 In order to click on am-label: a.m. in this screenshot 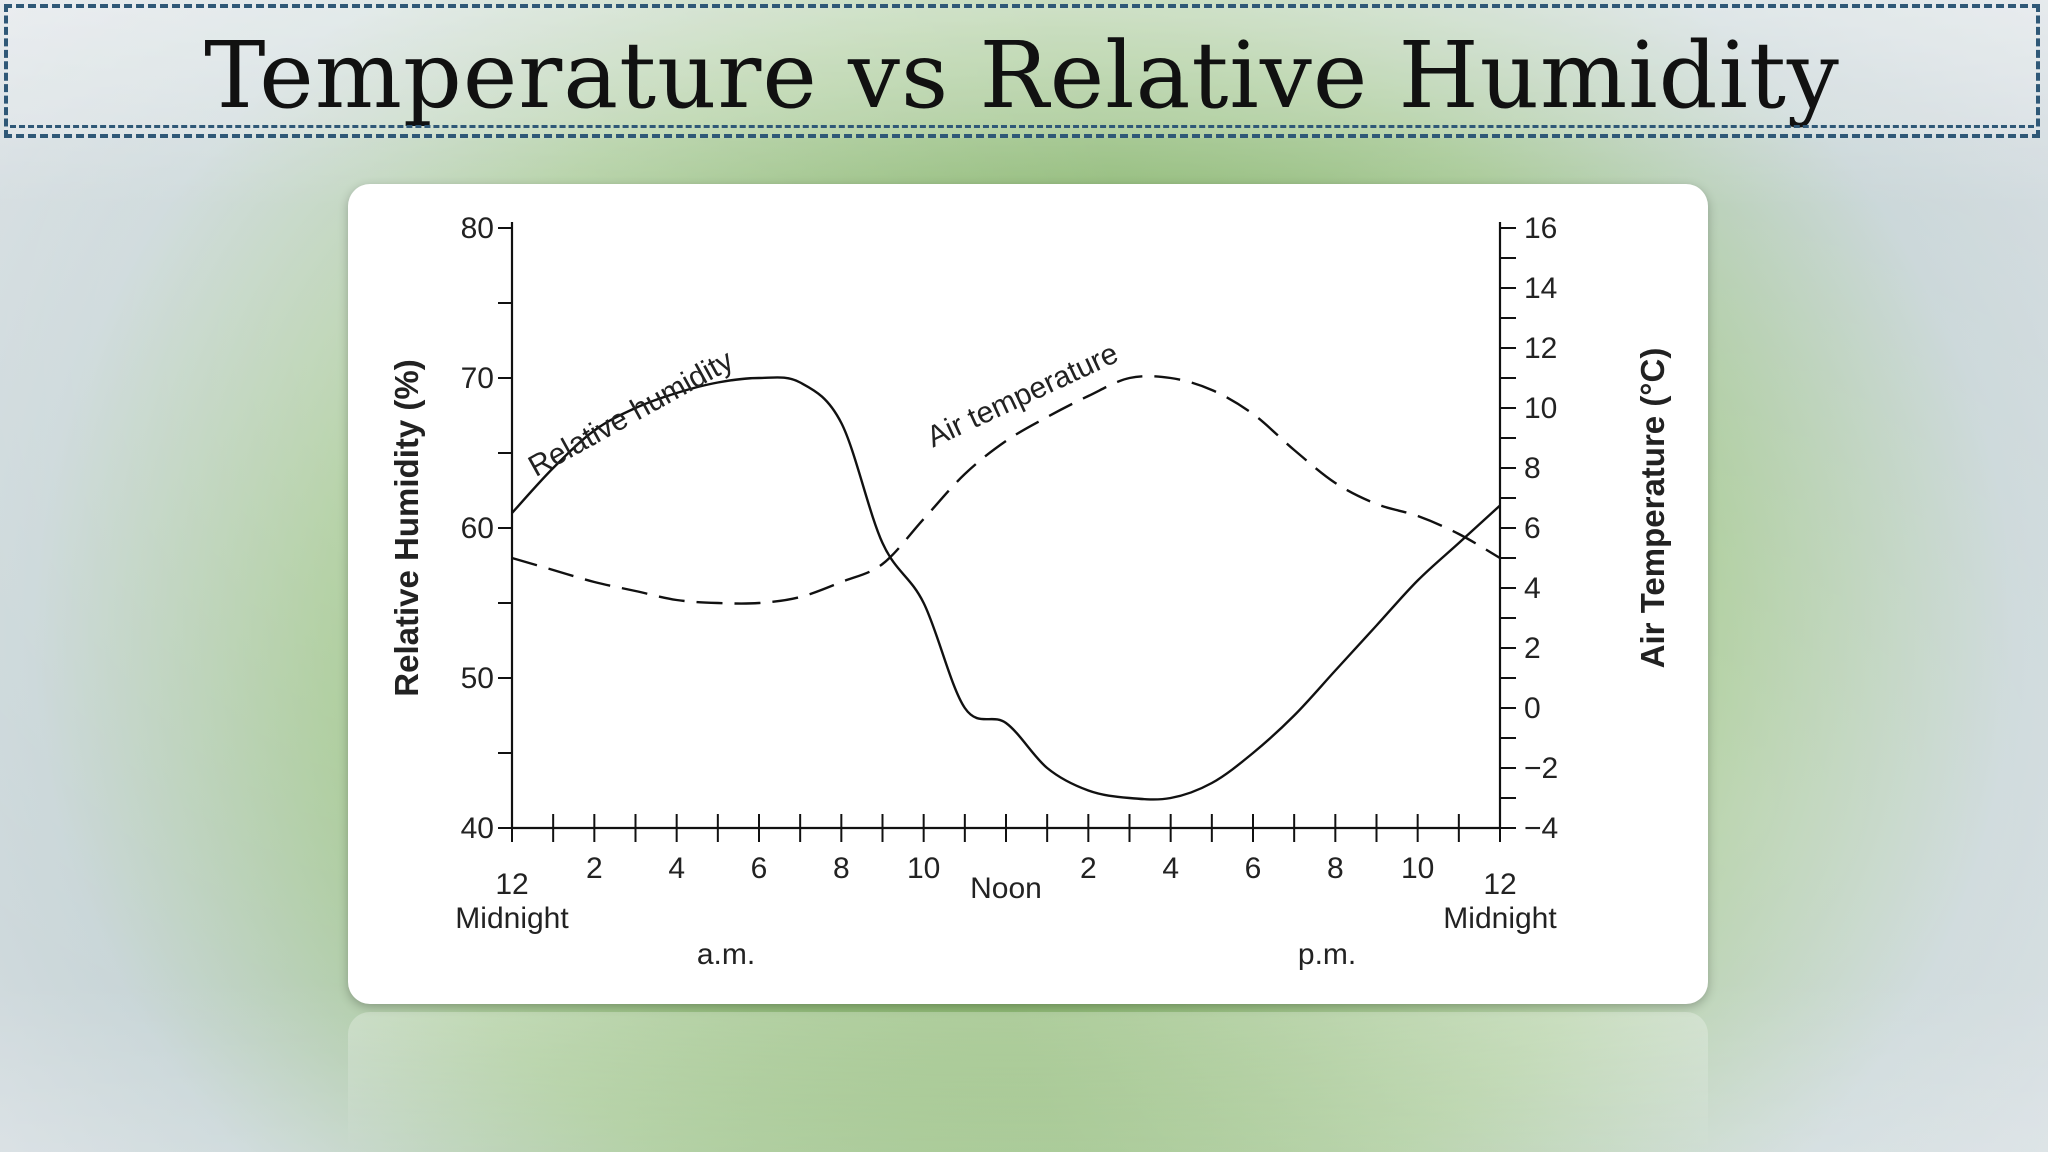, I will do `click(726, 954)`.